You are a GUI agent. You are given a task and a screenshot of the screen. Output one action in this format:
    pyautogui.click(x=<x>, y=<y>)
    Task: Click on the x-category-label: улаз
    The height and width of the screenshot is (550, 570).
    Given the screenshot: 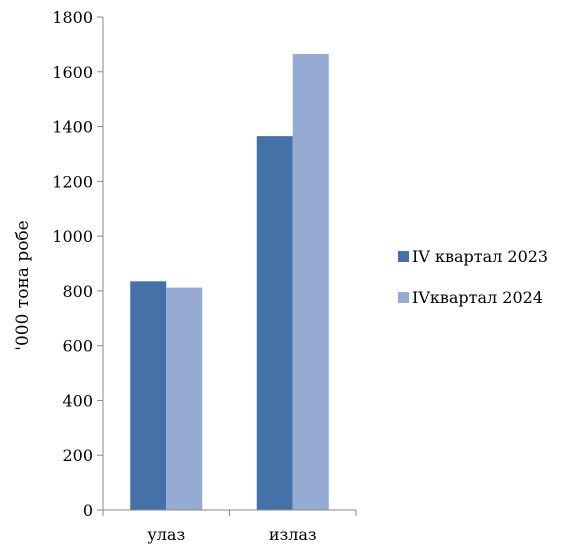 What is the action you would take?
    pyautogui.click(x=166, y=534)
    